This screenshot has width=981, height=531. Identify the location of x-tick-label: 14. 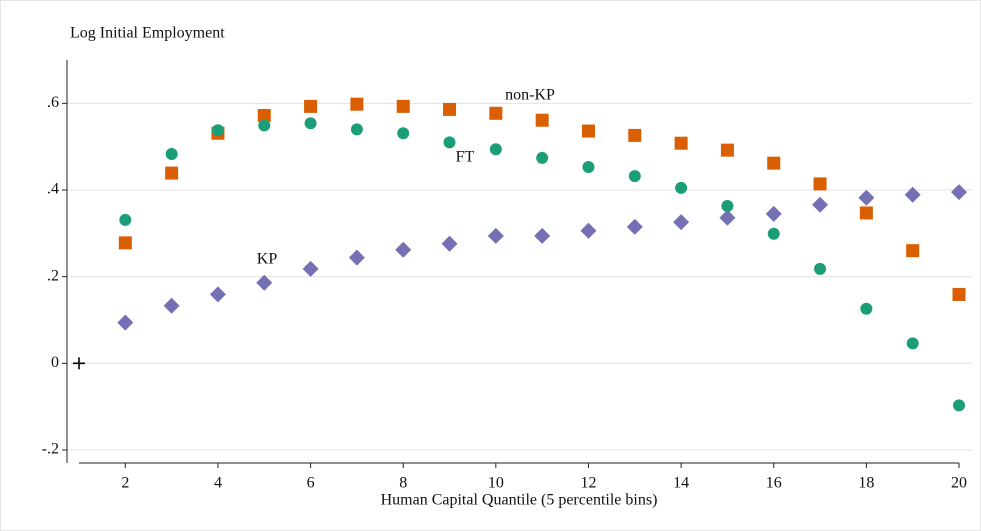
(681, 483).